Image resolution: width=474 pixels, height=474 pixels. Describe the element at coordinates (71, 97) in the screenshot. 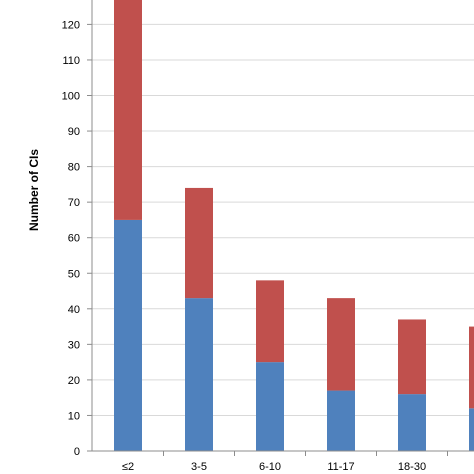

I see `y-tick-label: 100` at that location.